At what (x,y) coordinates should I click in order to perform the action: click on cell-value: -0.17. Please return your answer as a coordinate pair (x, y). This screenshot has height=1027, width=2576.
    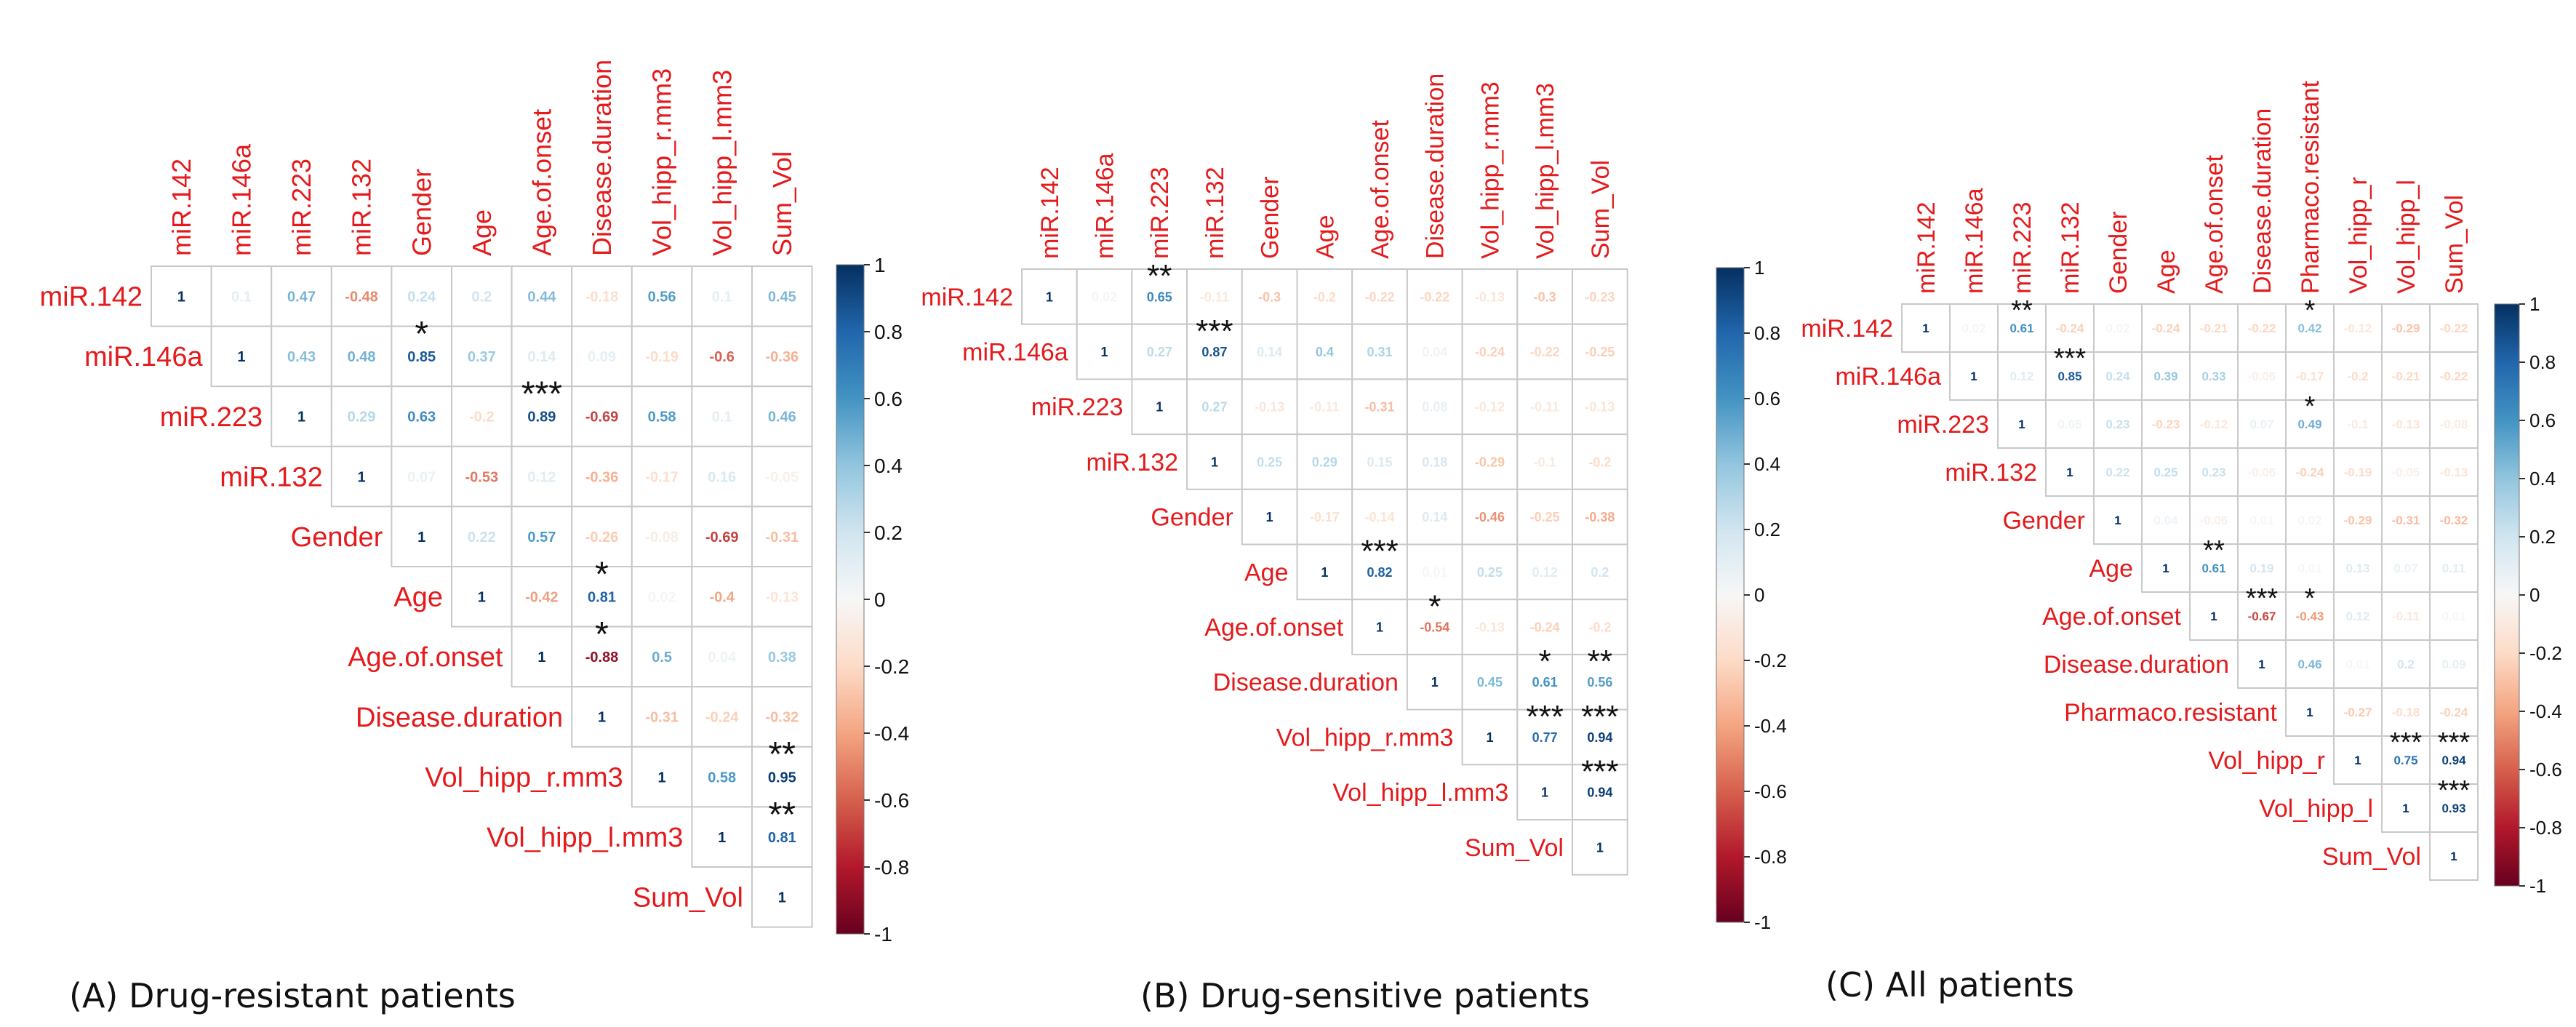
    Looking at the image, I should click on (2310, 376).